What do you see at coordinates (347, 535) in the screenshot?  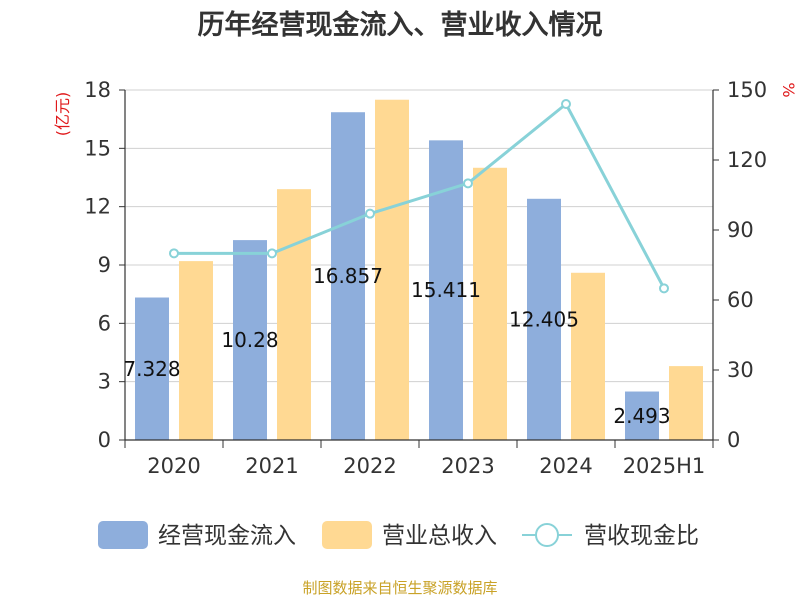 I see `legend-swatch-revenue` at bounding box center [347, 535].